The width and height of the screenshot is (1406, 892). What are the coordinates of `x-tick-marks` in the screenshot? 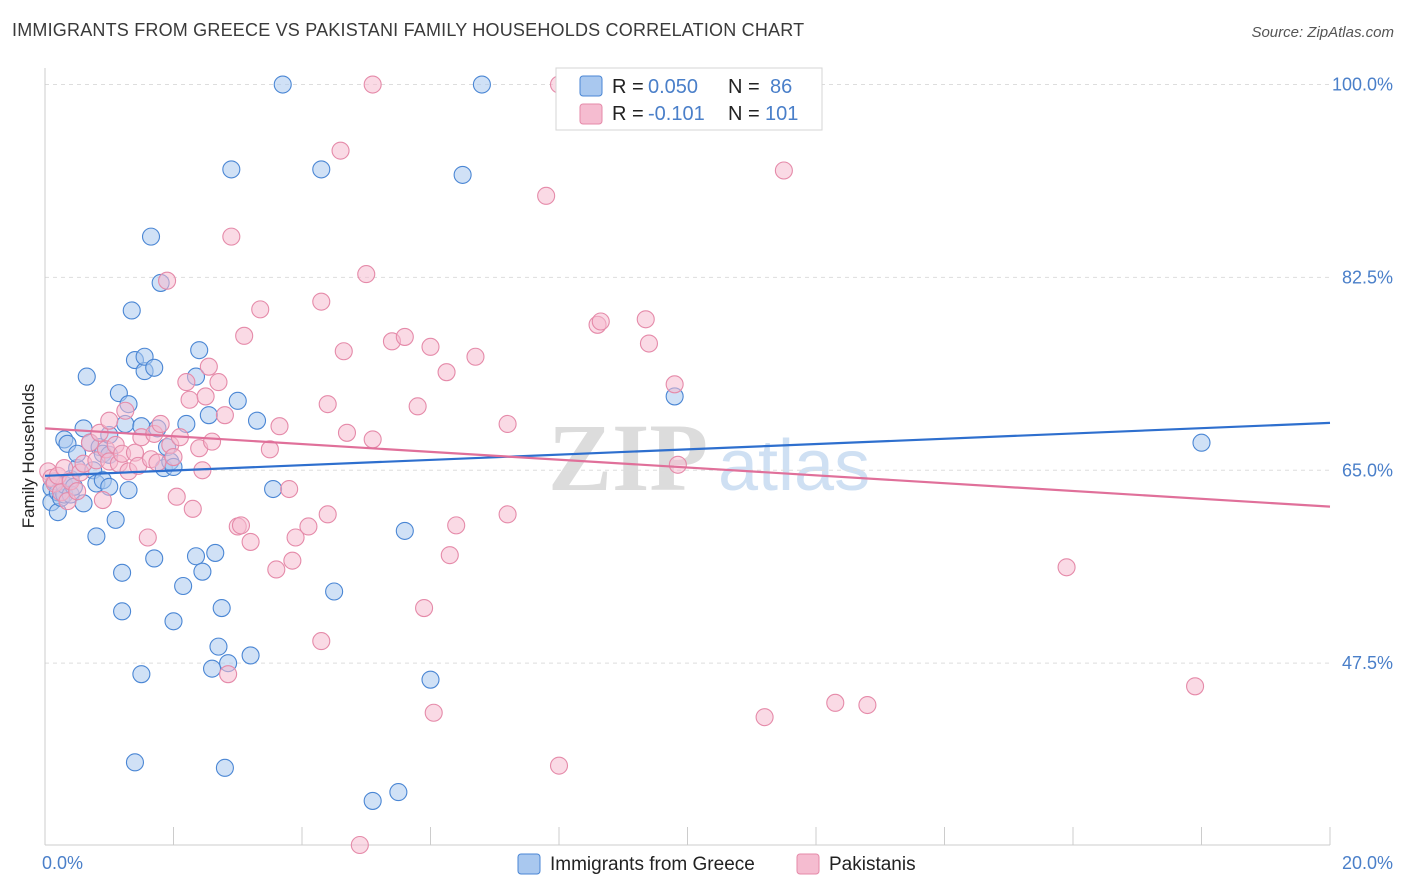 It's located at (687, 836).